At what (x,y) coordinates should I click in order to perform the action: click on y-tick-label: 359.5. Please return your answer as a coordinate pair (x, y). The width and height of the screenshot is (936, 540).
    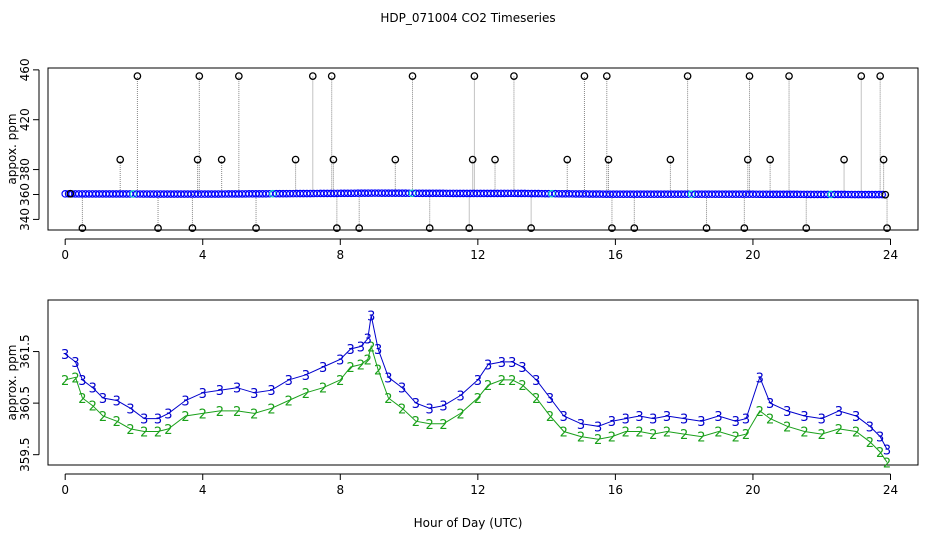
    Looking at the image, I should click on (25, 455).